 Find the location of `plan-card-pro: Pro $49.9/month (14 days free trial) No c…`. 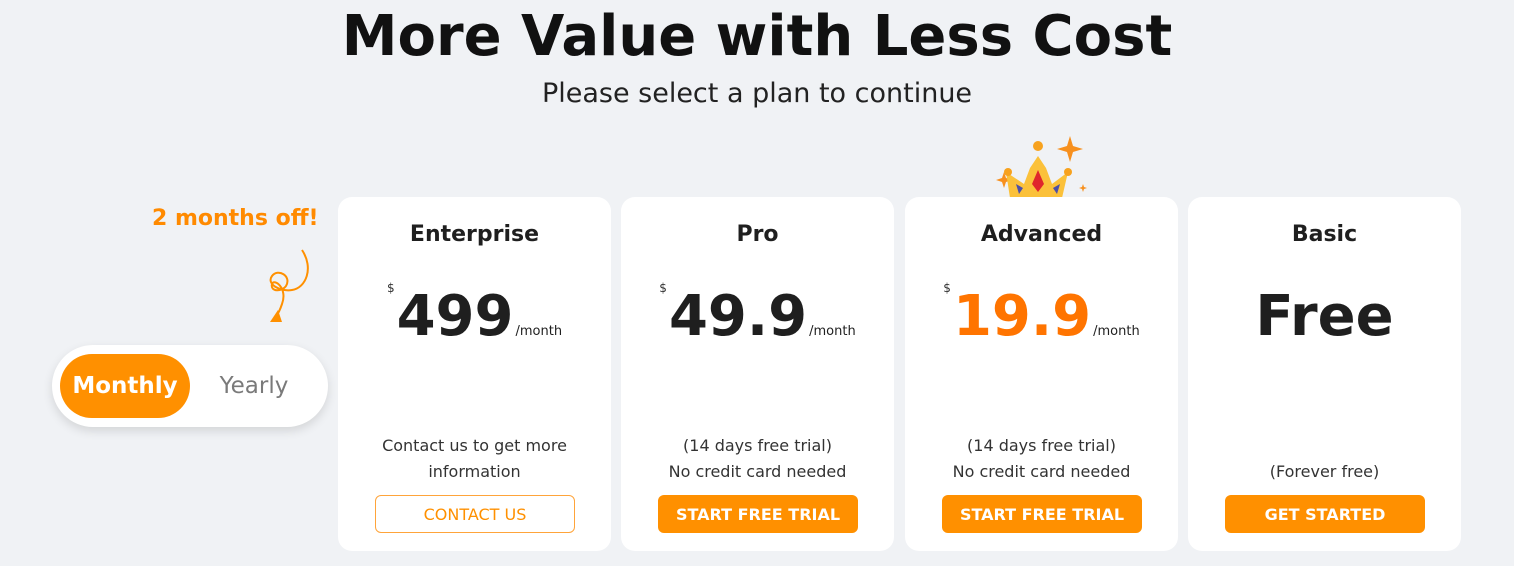

plan-card-pro: Pro $49.9/month (14 days free trial) No c… is located at coordinates (757, 374).